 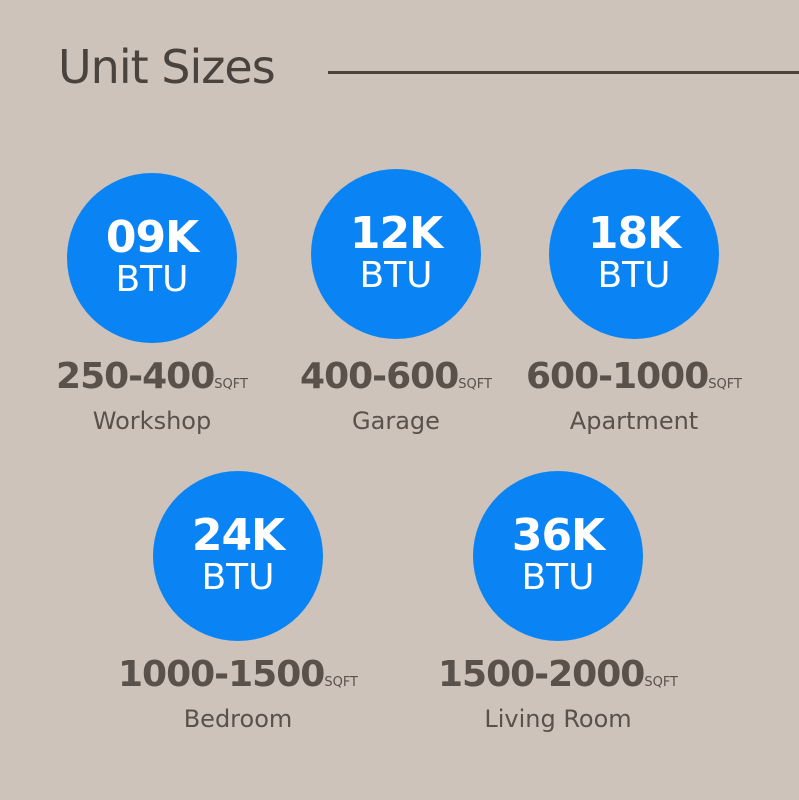 I want to click on sqft-range: 1500-2000SQFT, so click(x=558, y=679).